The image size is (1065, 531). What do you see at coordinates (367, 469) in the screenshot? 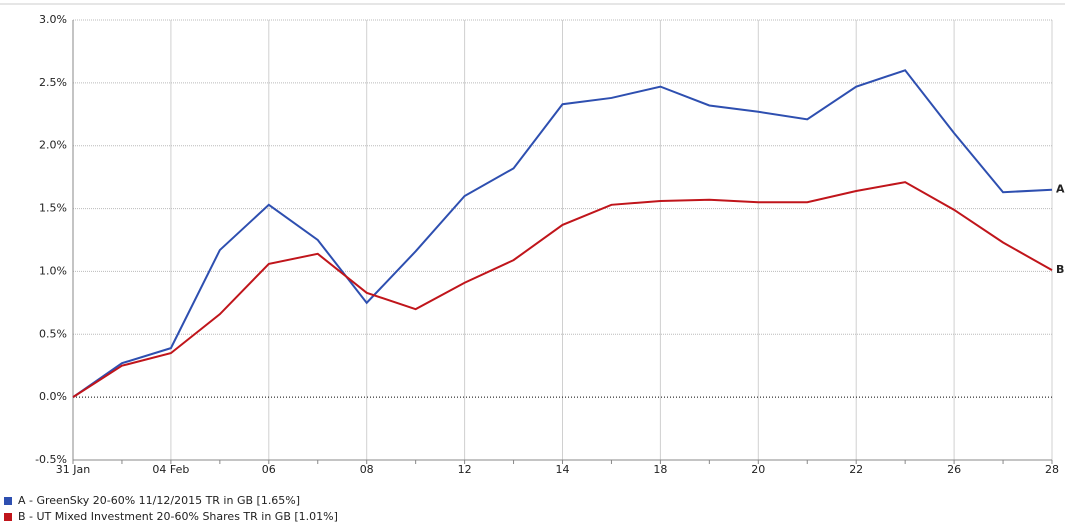
I see `x-tick-label: 08` at bounding box center [367, 469].